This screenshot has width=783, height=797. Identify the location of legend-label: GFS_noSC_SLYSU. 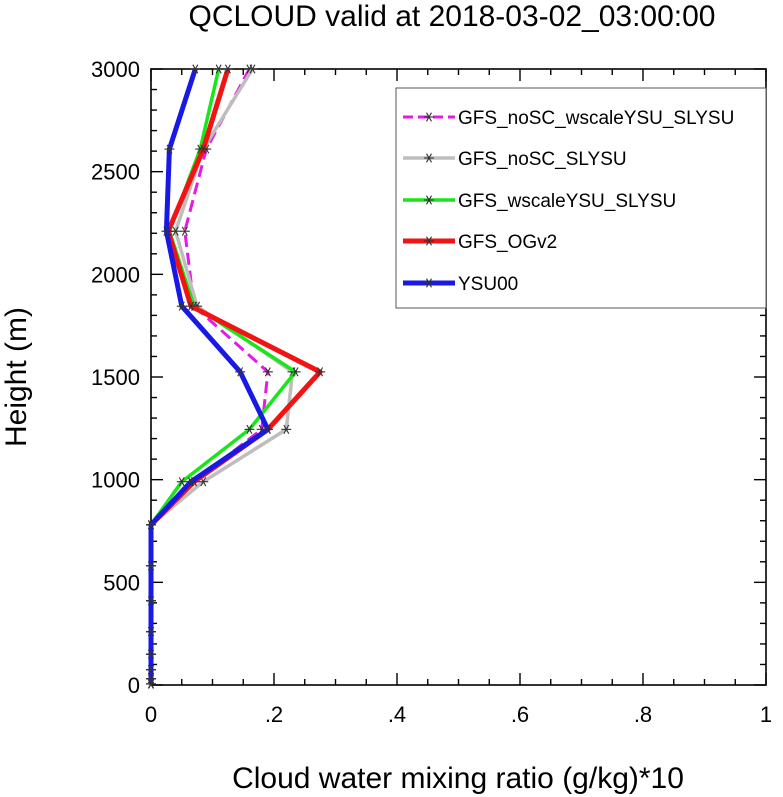
(542, 159).